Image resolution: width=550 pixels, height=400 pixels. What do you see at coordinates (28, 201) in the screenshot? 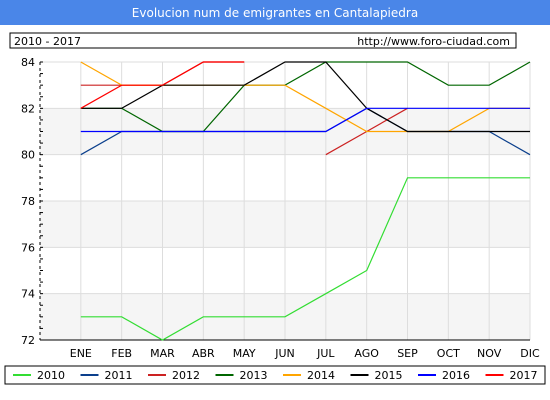
I see `y-tick-label: 78` at bounding box center [28, 201].